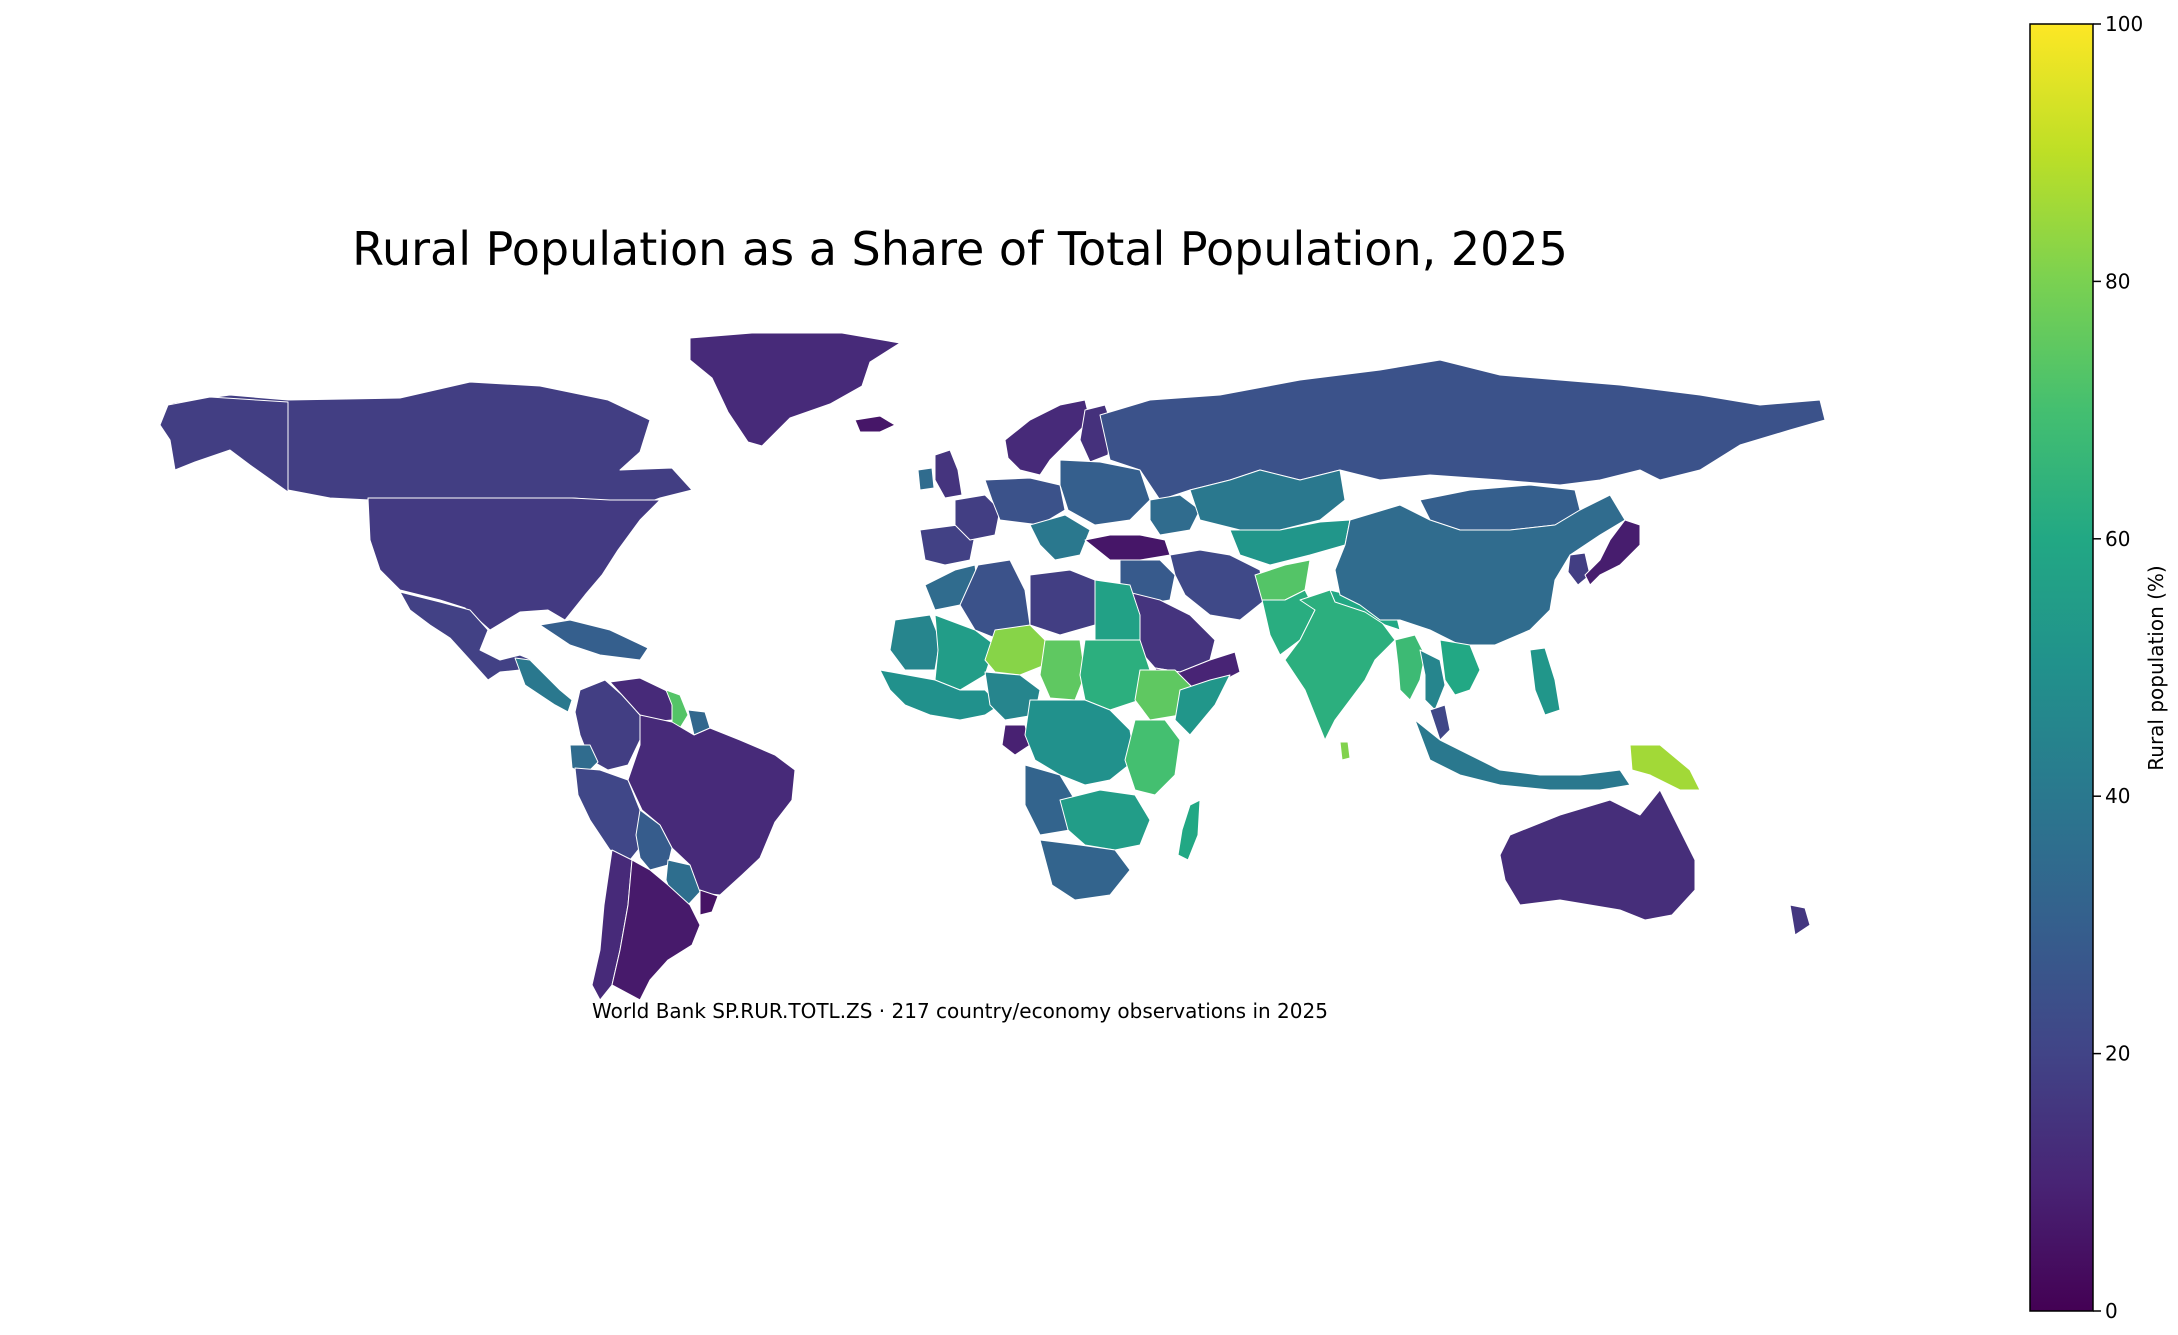 The image size is (2178, 1335). What do you see at coordinates (711, 805) in the screenshot?
I see `country-brazil` at bounding box center [711, 805].